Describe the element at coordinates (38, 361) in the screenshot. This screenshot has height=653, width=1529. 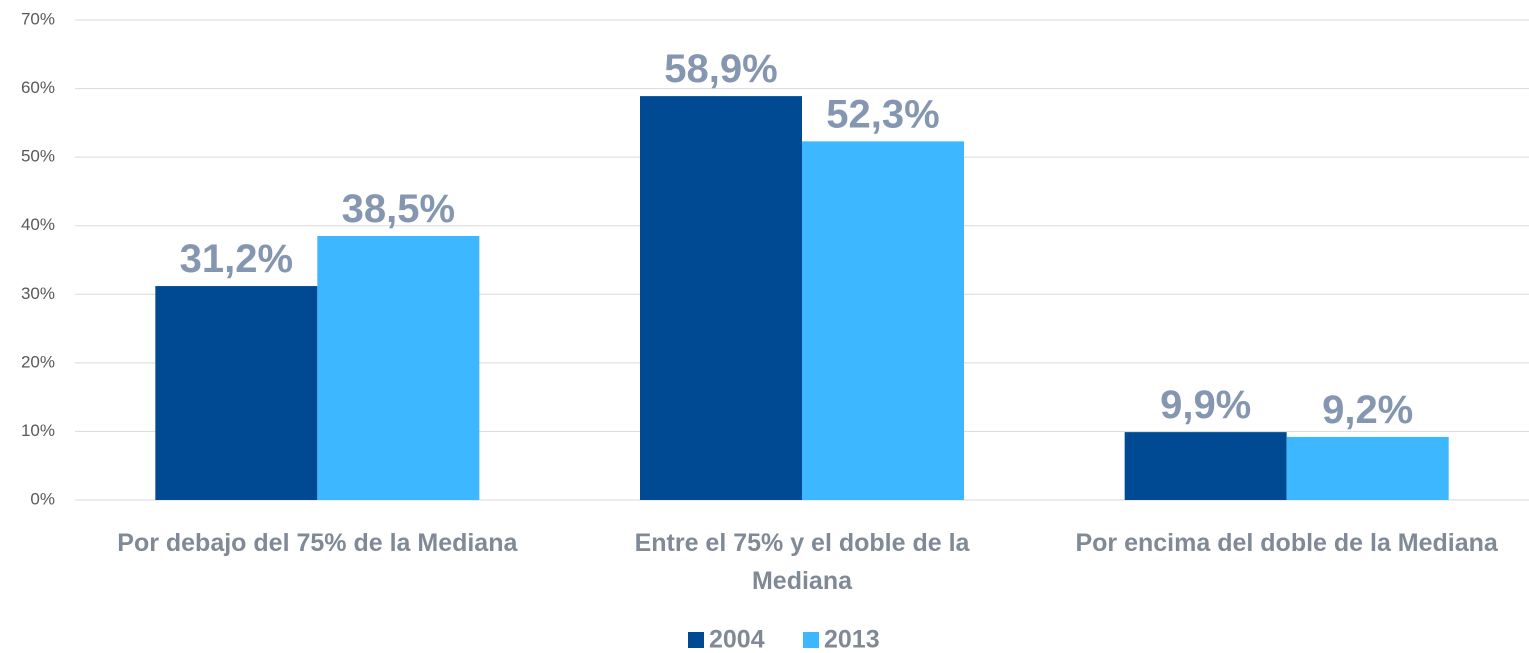
I see `y-tick-label: 20%` at that location.